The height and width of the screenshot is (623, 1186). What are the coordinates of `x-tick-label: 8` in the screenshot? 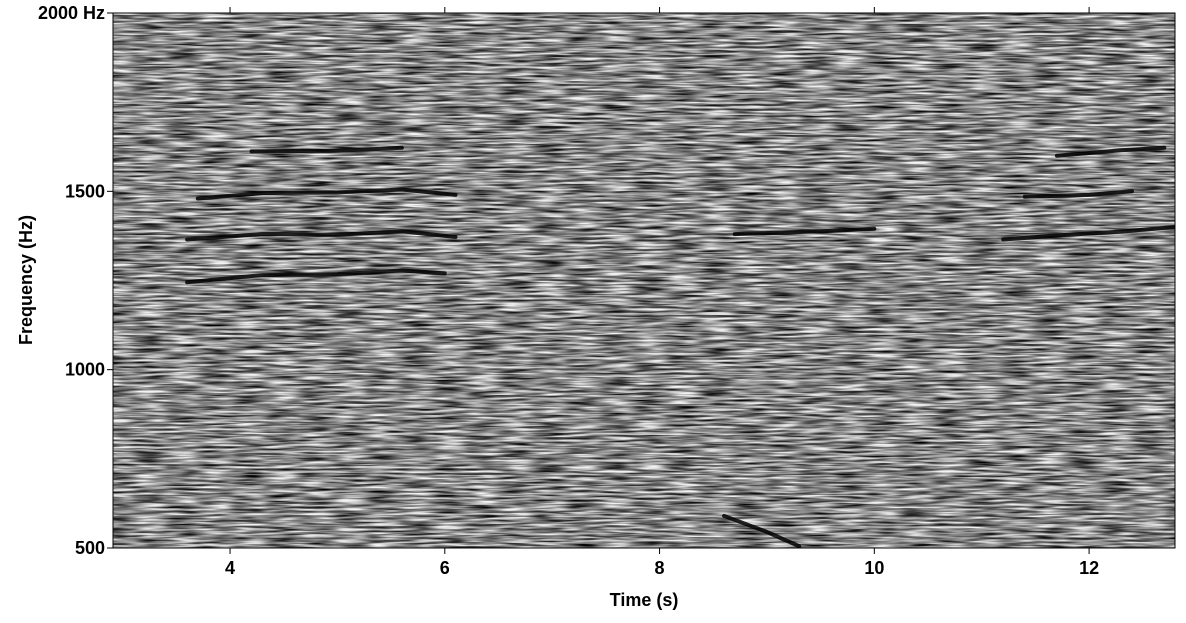 It's located at (660, 568).